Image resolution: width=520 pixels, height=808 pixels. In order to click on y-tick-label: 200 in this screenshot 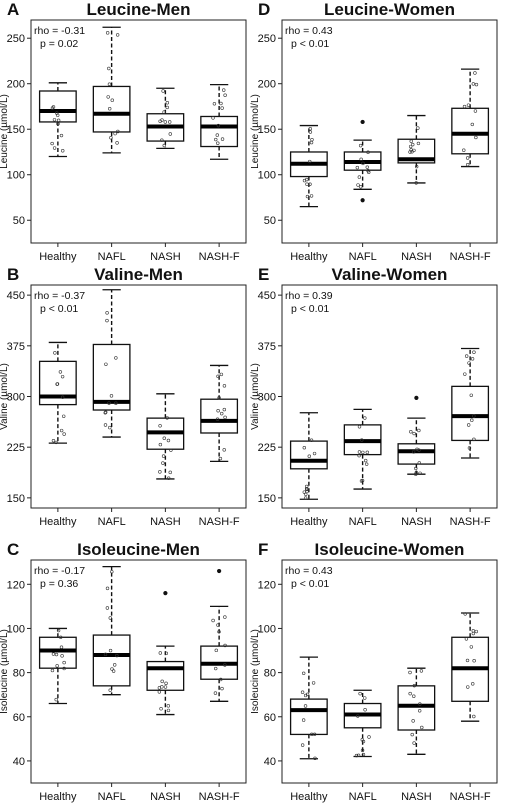, I will do `click(267, 85)`.